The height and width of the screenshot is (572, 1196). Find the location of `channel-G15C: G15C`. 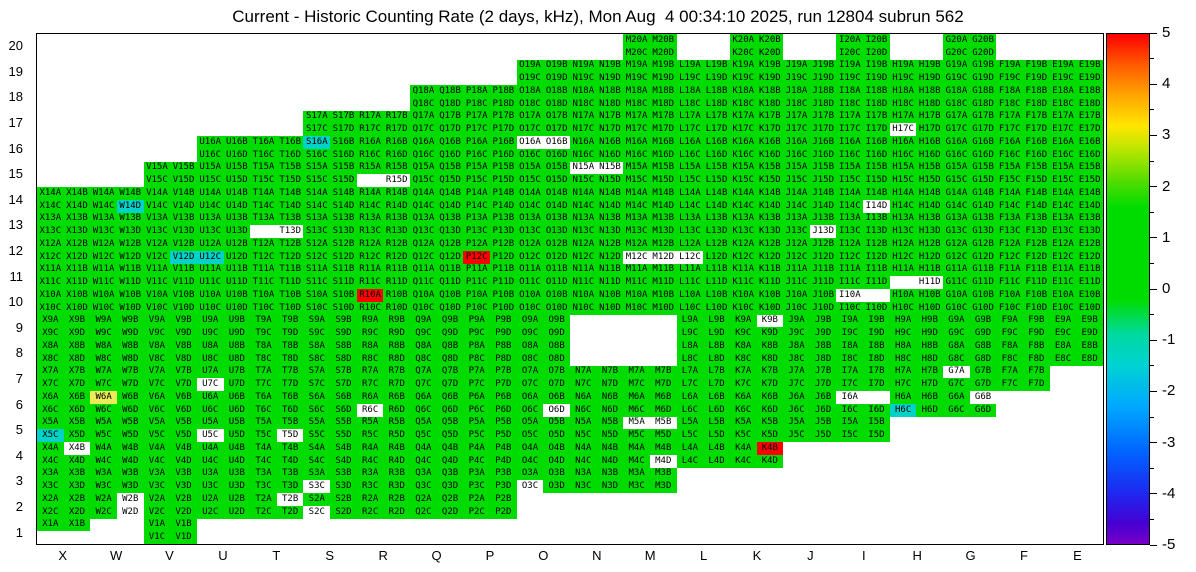

channel-G15C: G15C is located at coordinates (956, 180).